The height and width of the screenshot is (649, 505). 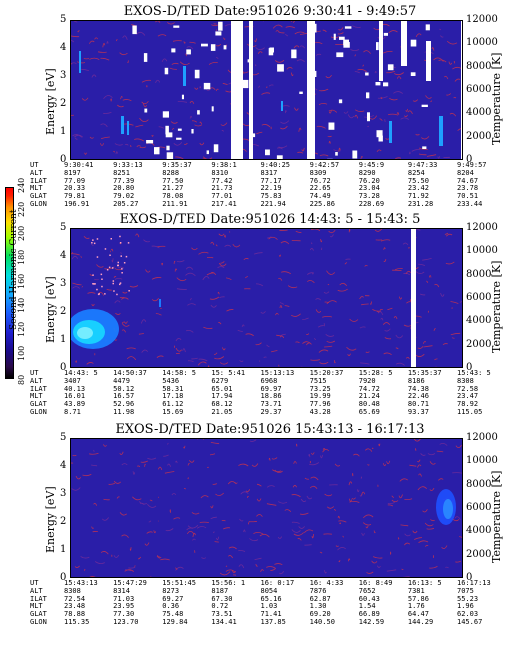 I want to click on ephemeris-value: 145.67, so click(x=470, y=622).